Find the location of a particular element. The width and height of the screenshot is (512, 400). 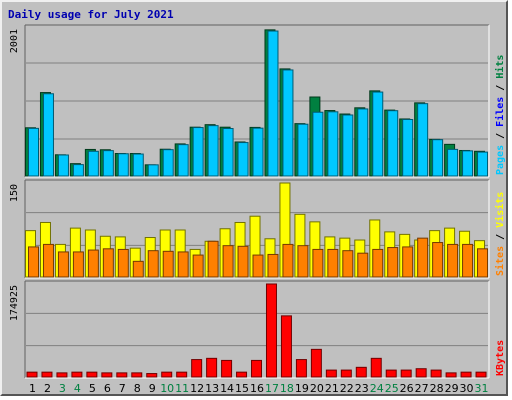

x-tick-label: 14 is located at coordinates (227, 388).